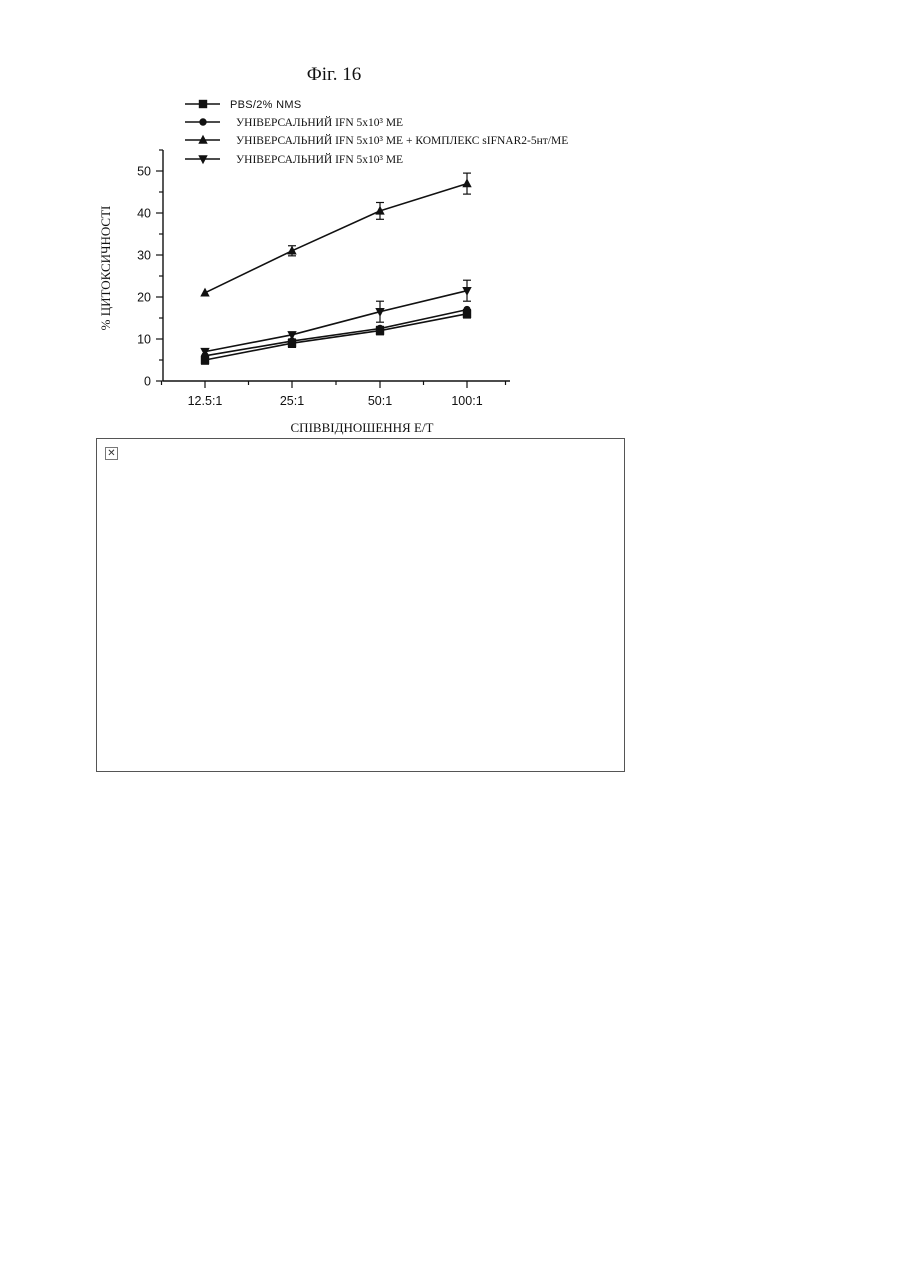  What do you see at coordinates (144, 172) in the screenshot?
I see `y-tick-label: 50` at bounding box center [144, 172].